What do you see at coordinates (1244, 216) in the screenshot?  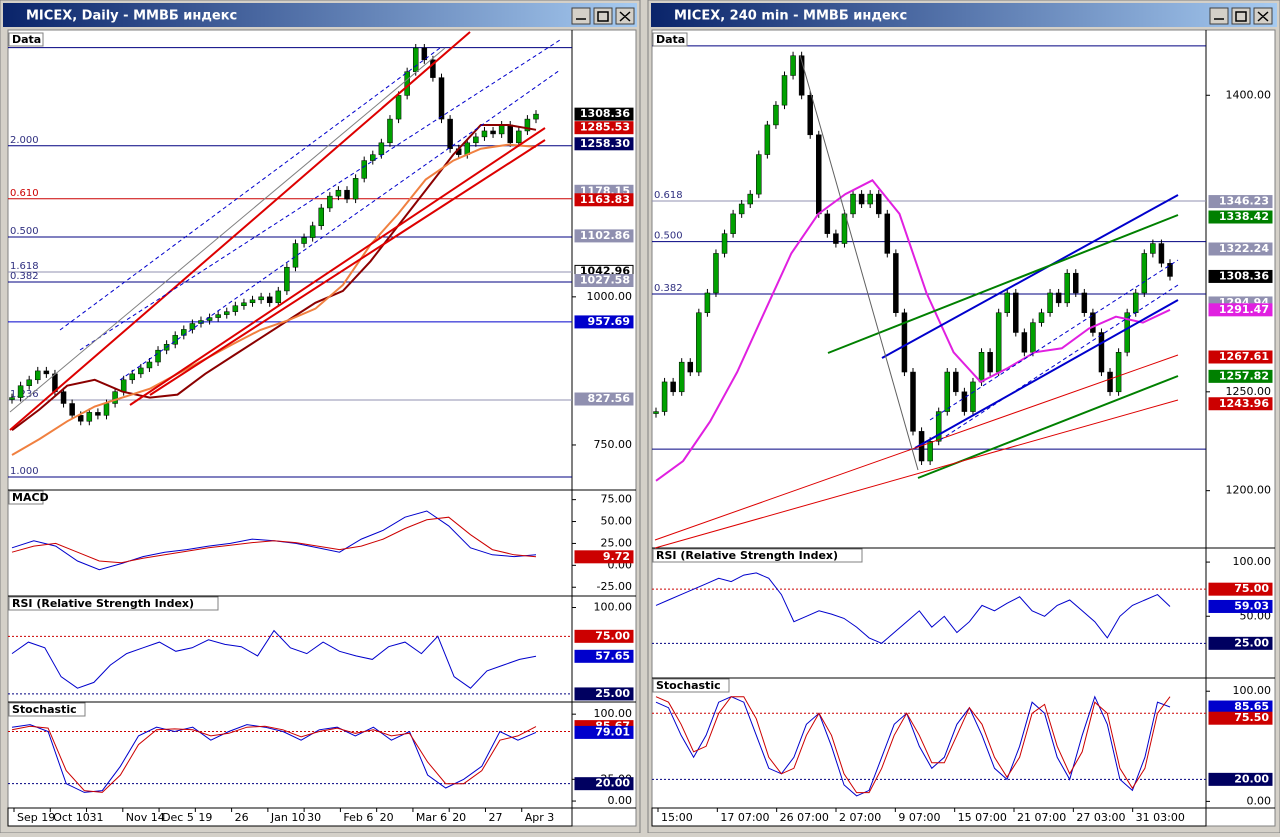 I see `price-tag-label: 1338.42` at bounding box center [1244, 216].